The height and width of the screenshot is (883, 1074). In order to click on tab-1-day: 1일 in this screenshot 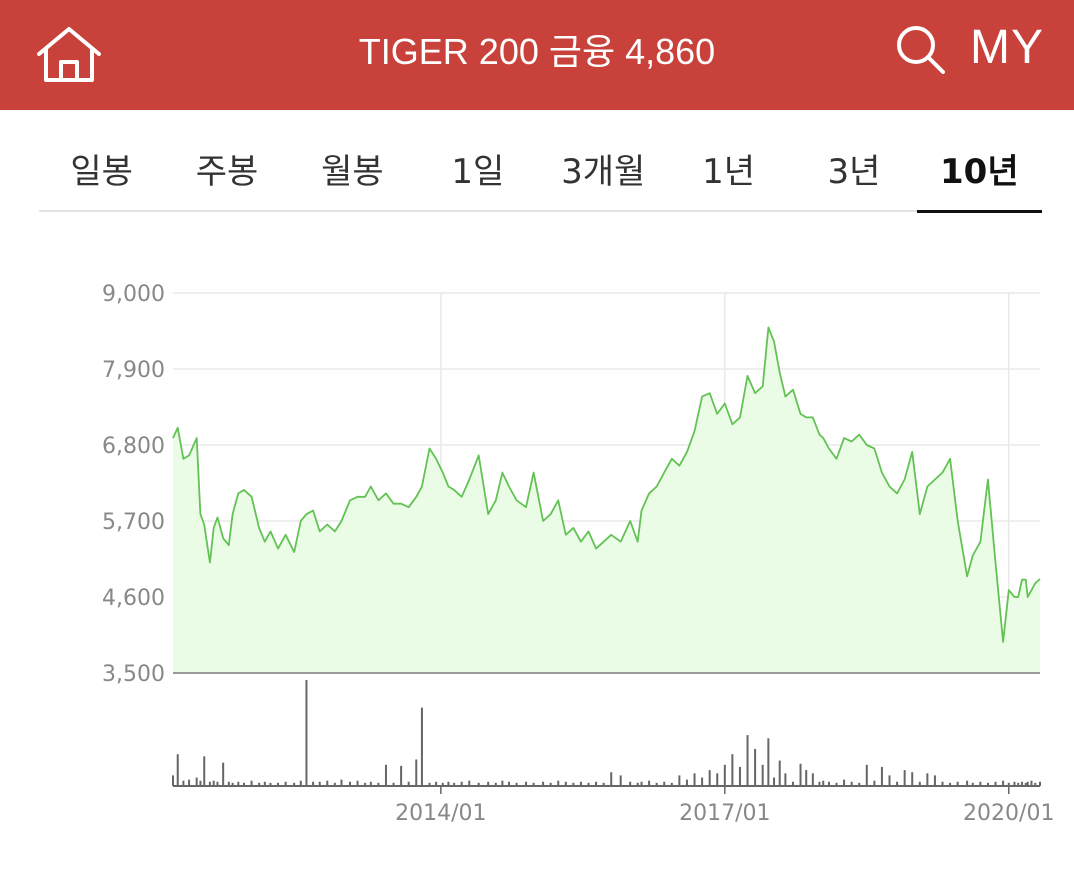, I will do `click(478, 172)`.